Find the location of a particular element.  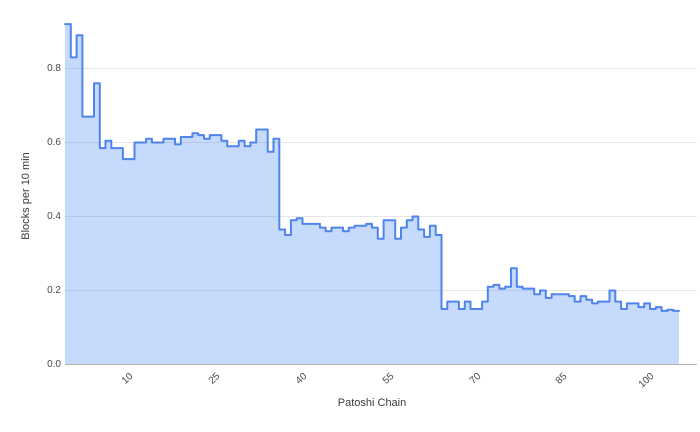

y-tick-label: 0.6 is located at coordinates (54, 142).